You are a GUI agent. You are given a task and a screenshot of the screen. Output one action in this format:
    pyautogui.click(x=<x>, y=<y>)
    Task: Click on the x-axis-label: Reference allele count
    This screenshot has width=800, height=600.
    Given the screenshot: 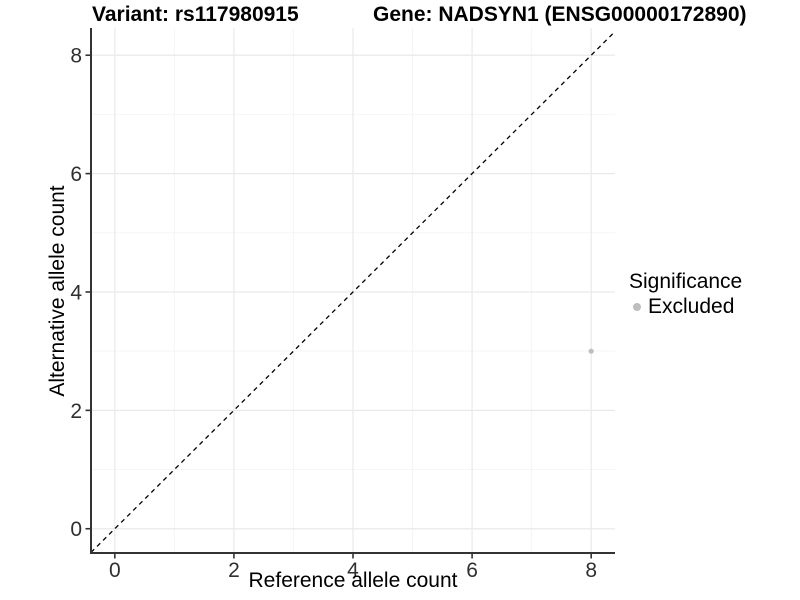 What is the action you would take?
    pyautogui.click(x=353, y=580)
    